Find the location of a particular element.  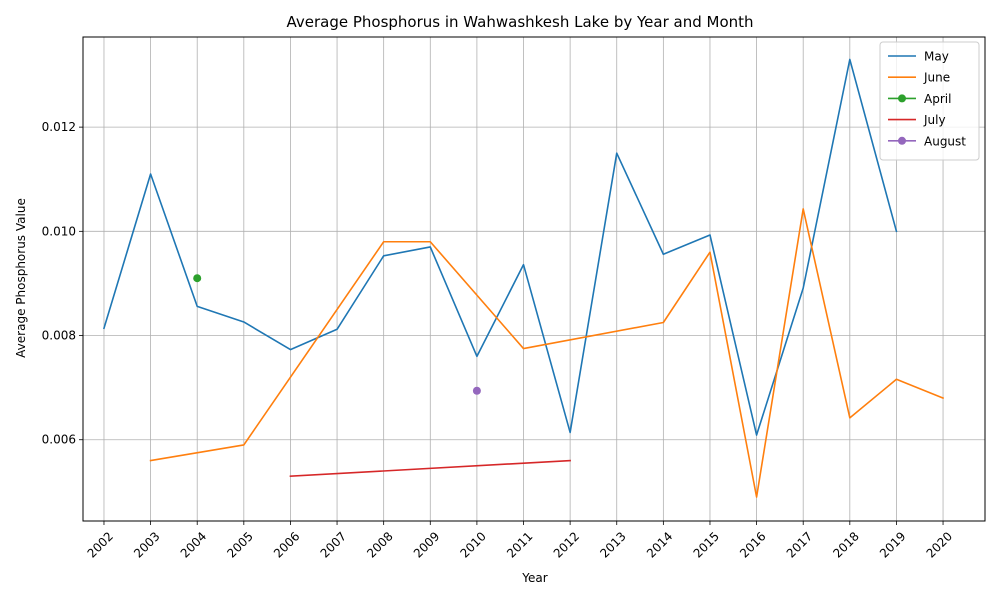

x-tick-label: 2015 is located at coordinates (706, 544).